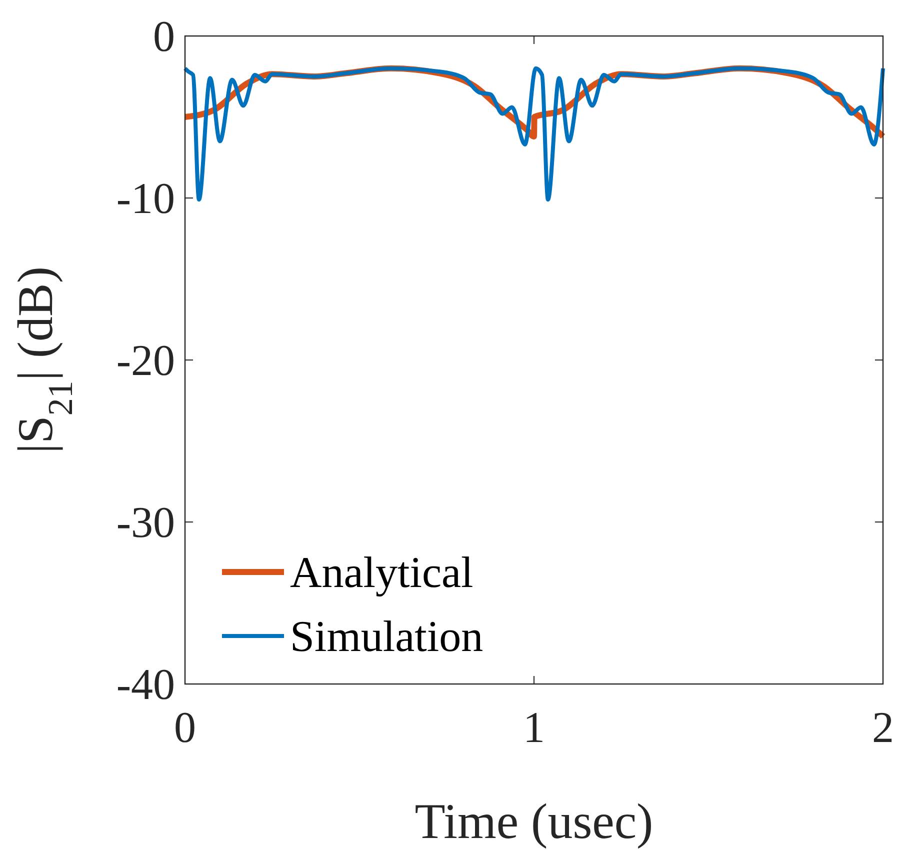  What do you see at coordinates (883, 727) in the screenshot?
I see `x-tick-label: 2` at bounding box center [883, 727].